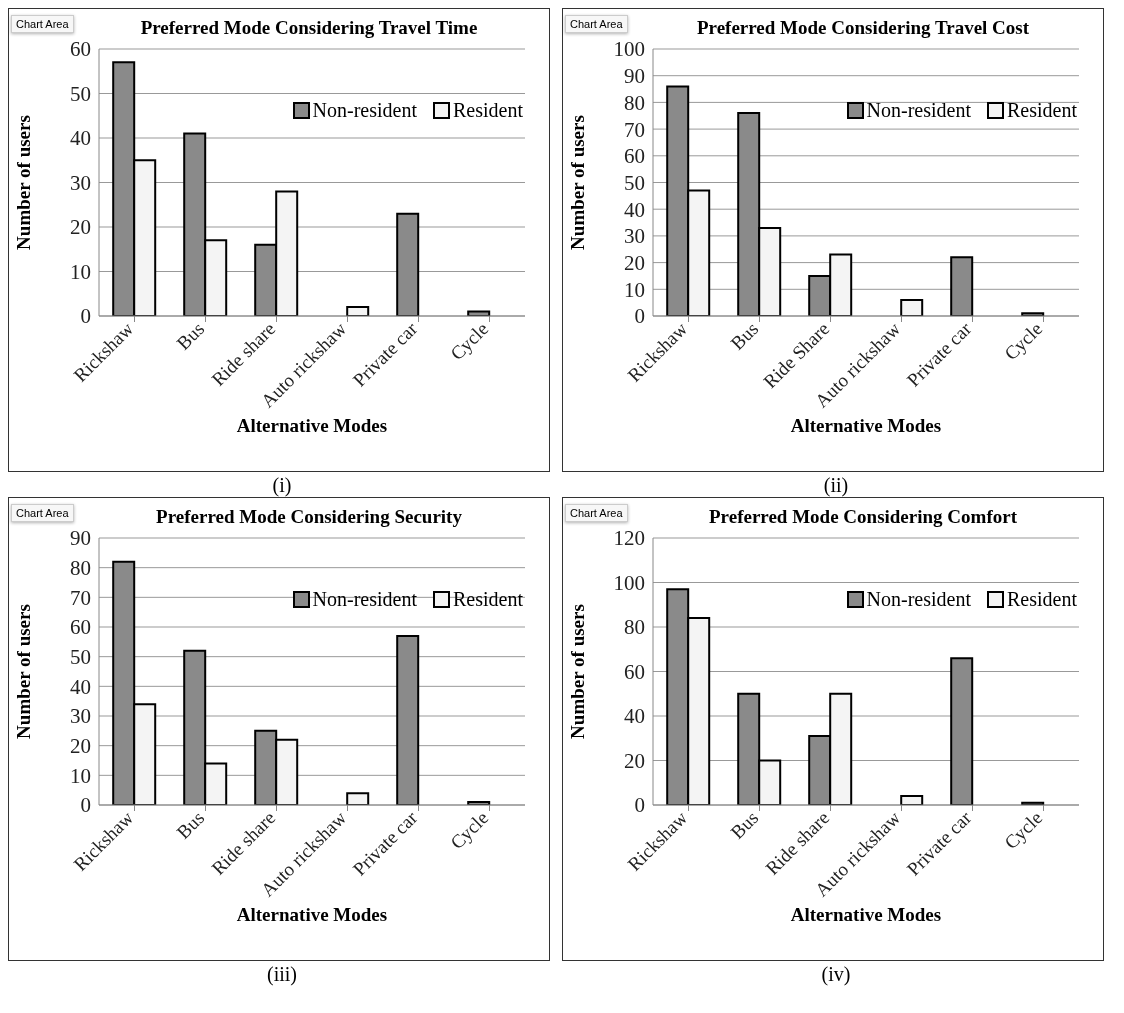 The width and height of the screenshot is (1124, 1013). What do you see at coordinates (836, 485) in the screenshot?
I see `text: (ii)` at bounding box center [836, 485].